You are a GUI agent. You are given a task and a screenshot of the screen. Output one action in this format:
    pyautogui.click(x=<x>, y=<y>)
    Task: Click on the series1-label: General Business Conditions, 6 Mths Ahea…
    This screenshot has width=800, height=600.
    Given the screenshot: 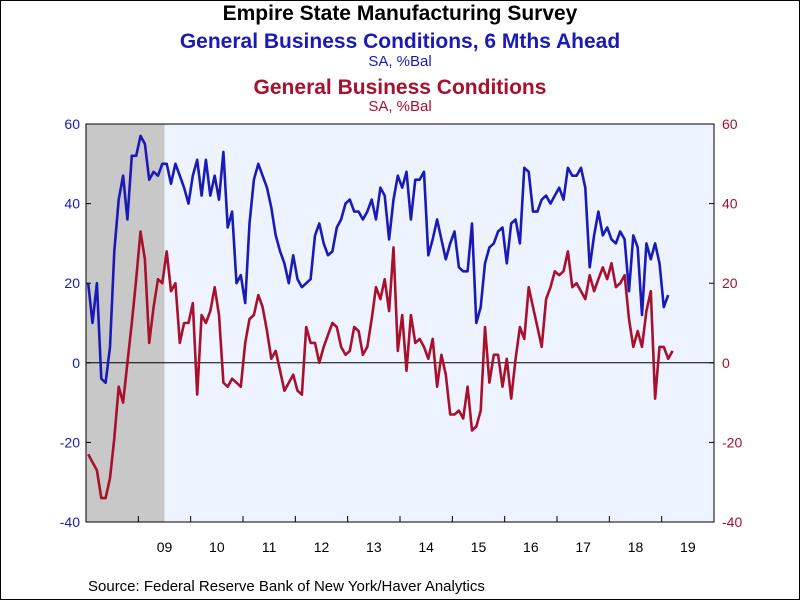 What is the action you would take?
    pyautogui.click(x=400, y=41)
    